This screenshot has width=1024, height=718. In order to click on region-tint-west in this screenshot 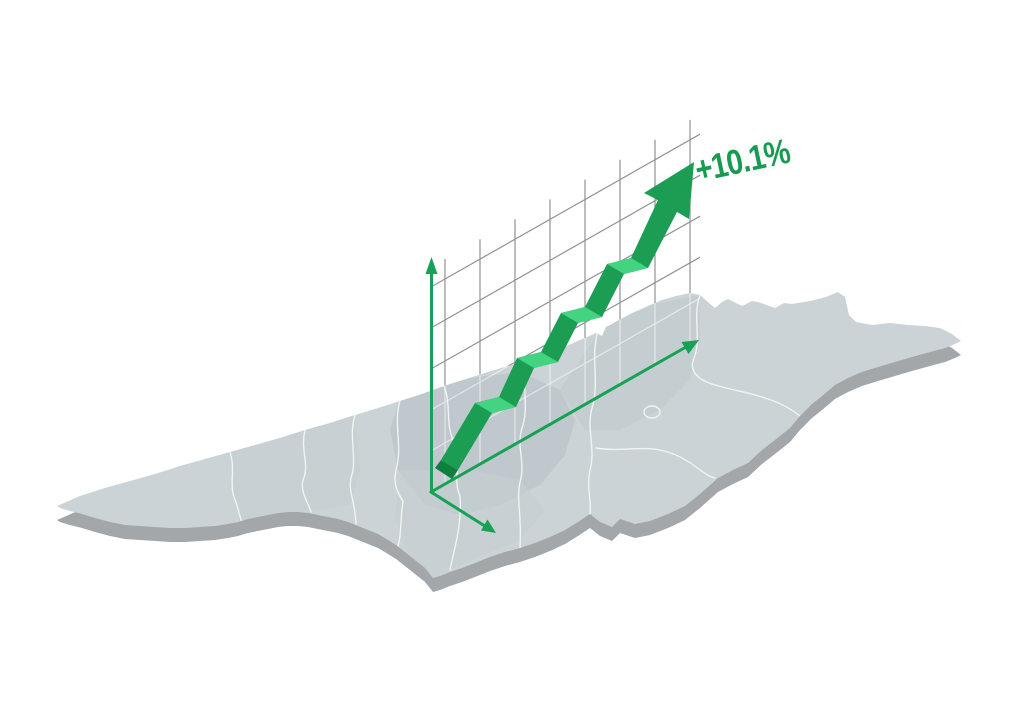, I will do `click(295, 468)`.